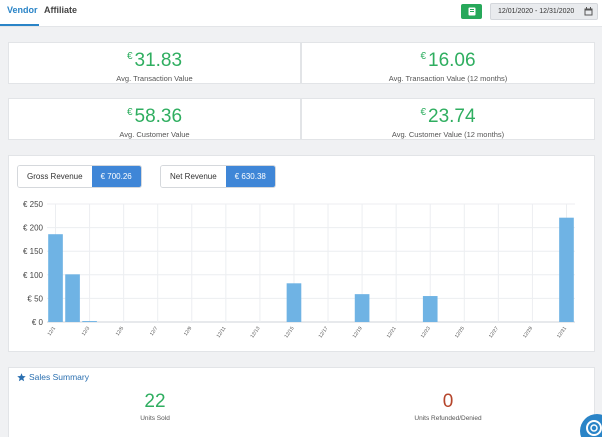 The width and height of the screenshot is (602, 437). I want to click on tab-affiliate: Affiliate, so click(61, 10).